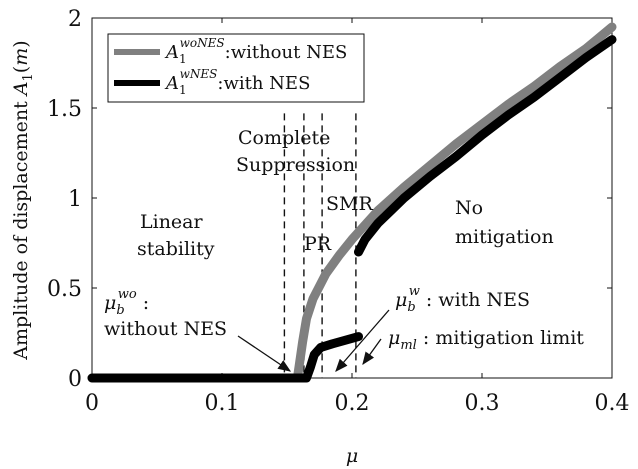  What do you see at coordinates (504, 237) in the screenshot?
I see `annotation-mitigation: mitigation` at bounding box center [504, 237].